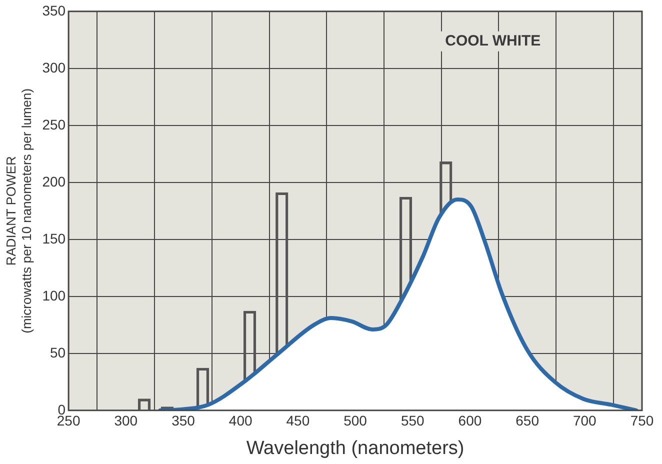 The height and width of the screenshot is (464, 662). I want to click on y-tick-label: 0, so click(62, 409).